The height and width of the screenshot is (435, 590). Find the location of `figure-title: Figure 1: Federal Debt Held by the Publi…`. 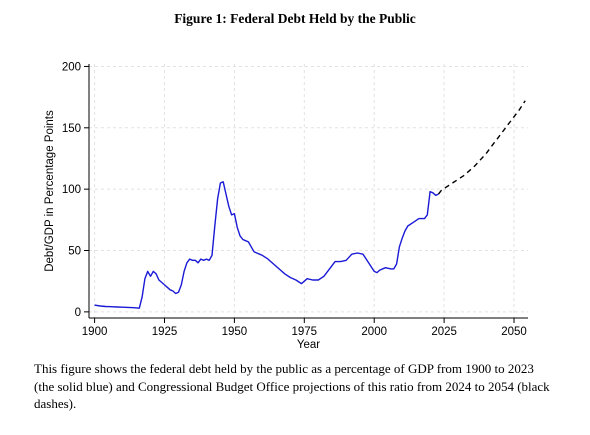

figure-title: Figure 1: Federal Debt Held by the Publi… is located at coordinates (295, 18).